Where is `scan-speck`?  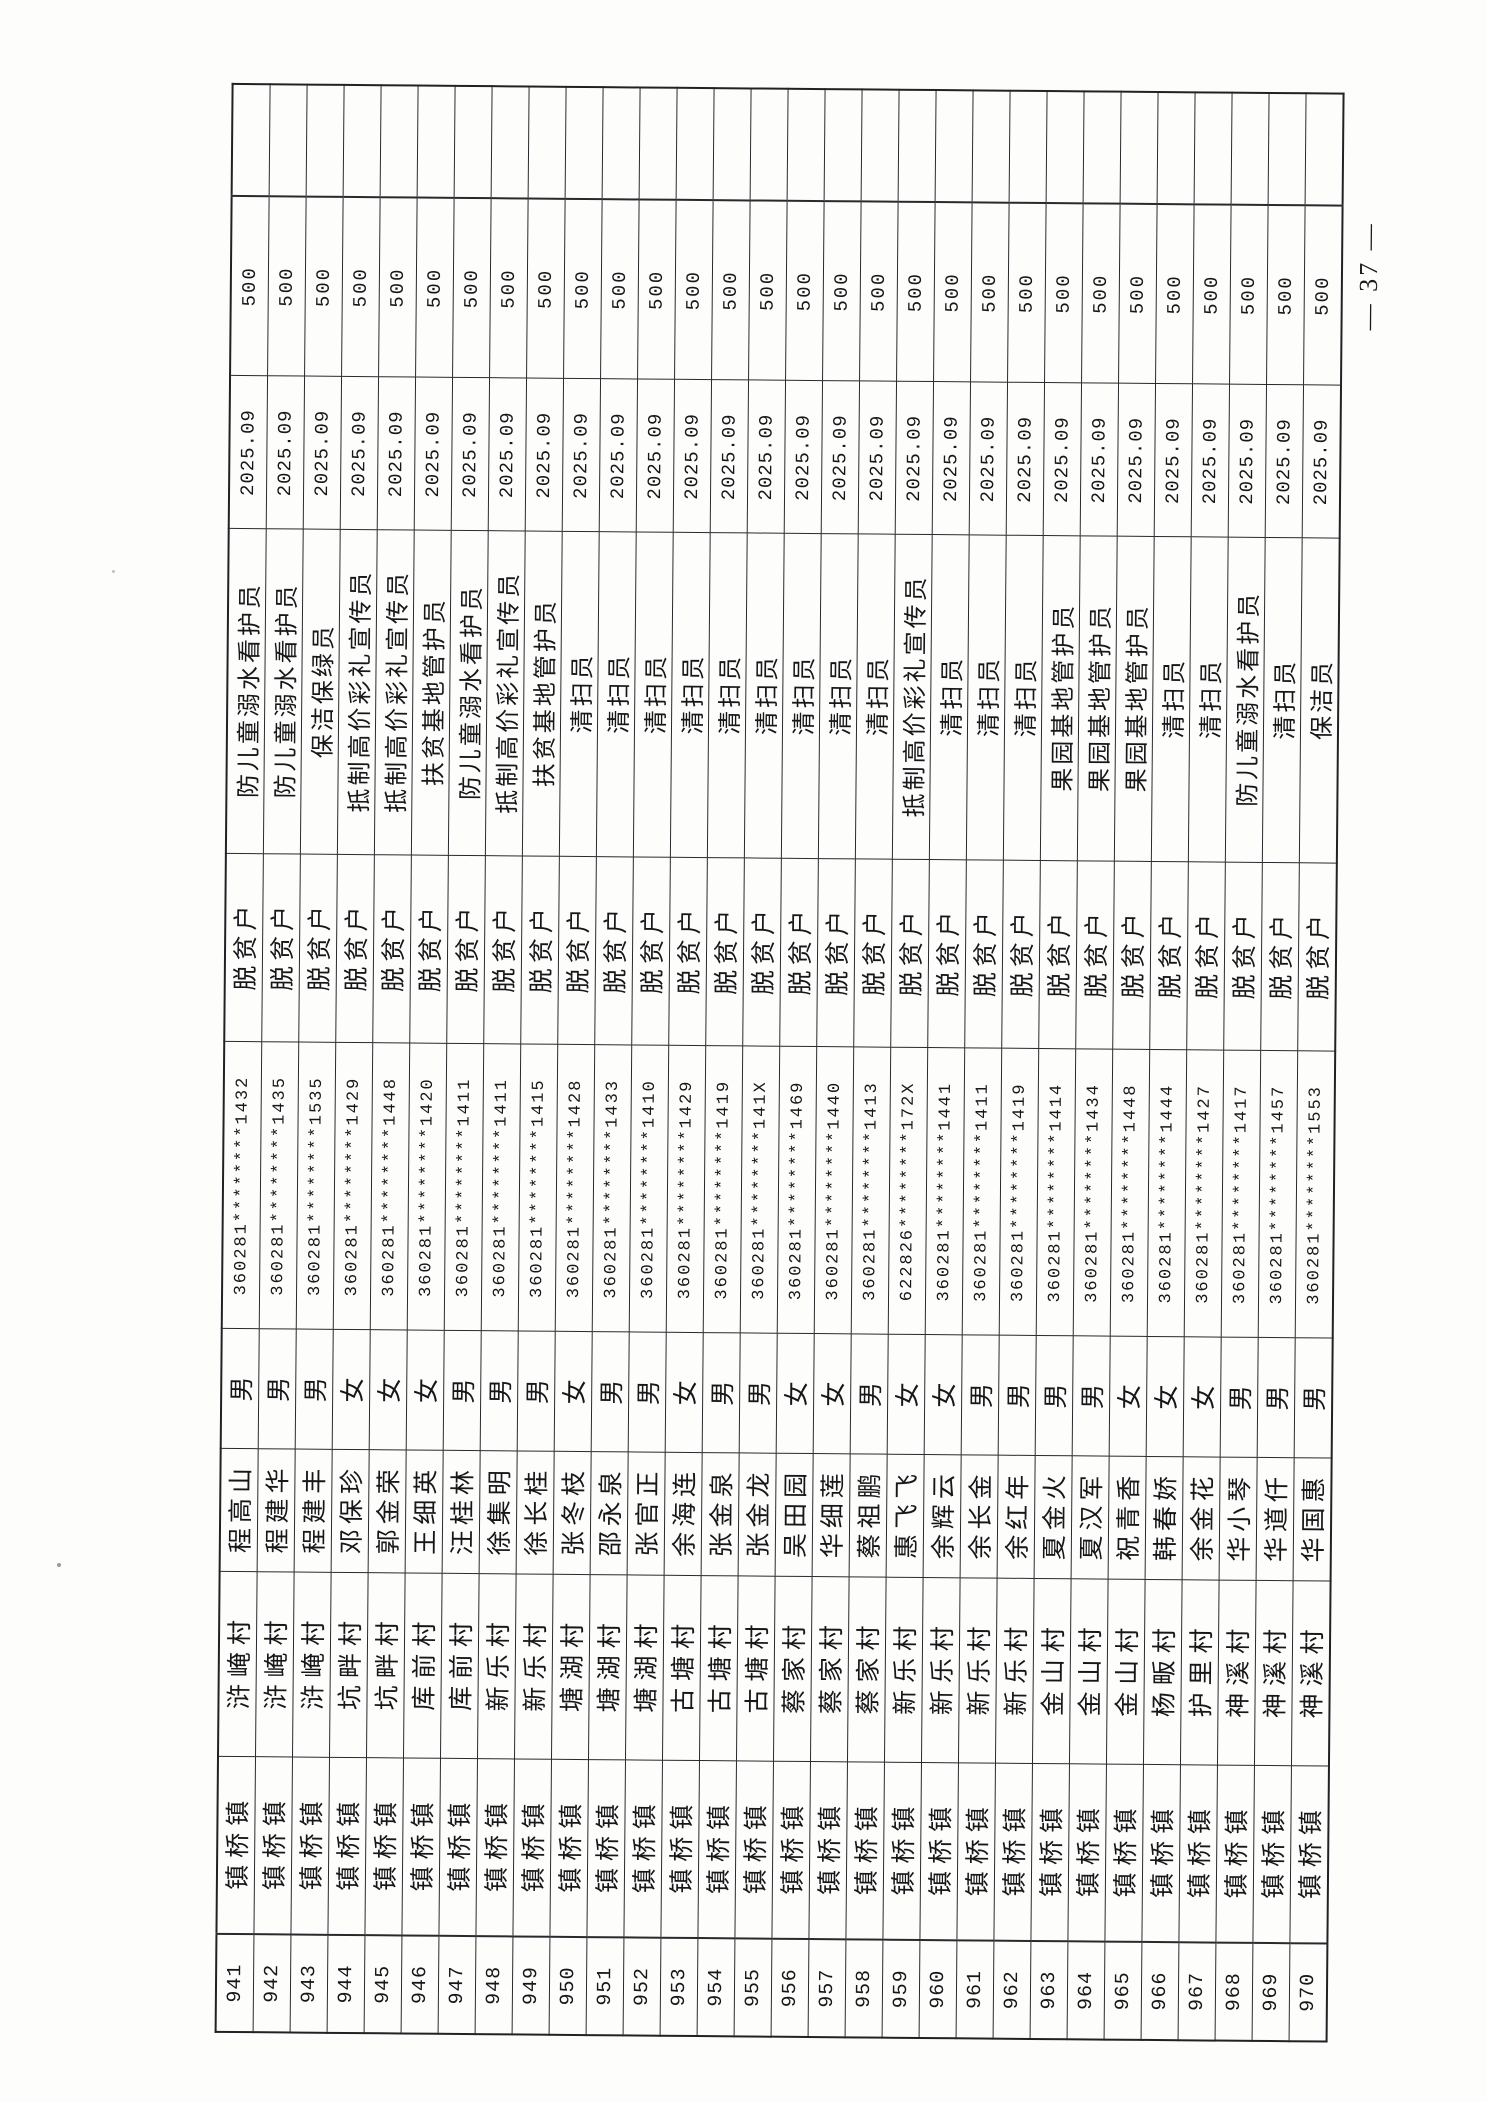
scan-speck is located at coordinates (113, 571).